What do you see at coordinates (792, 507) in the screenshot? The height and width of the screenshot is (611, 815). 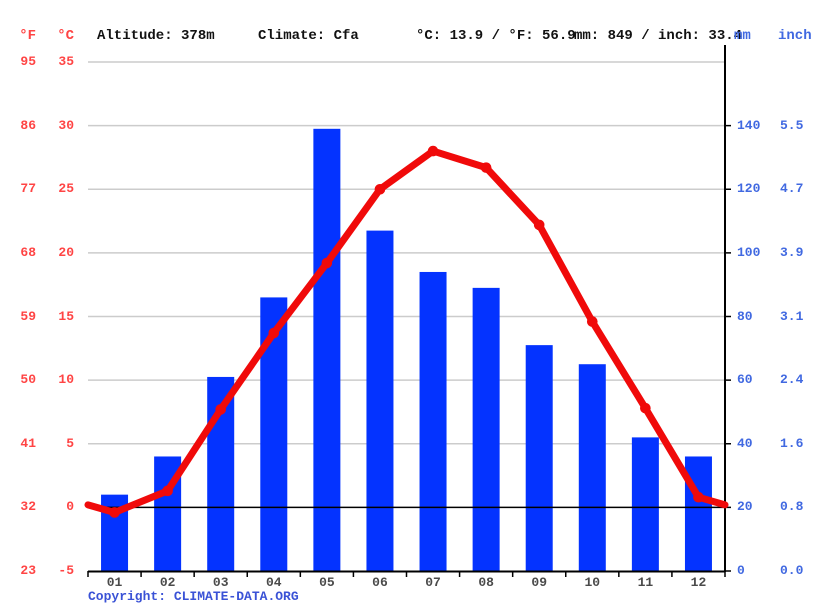 I see `inch-tick-label: 0.8` at bounding box center [792, 507].